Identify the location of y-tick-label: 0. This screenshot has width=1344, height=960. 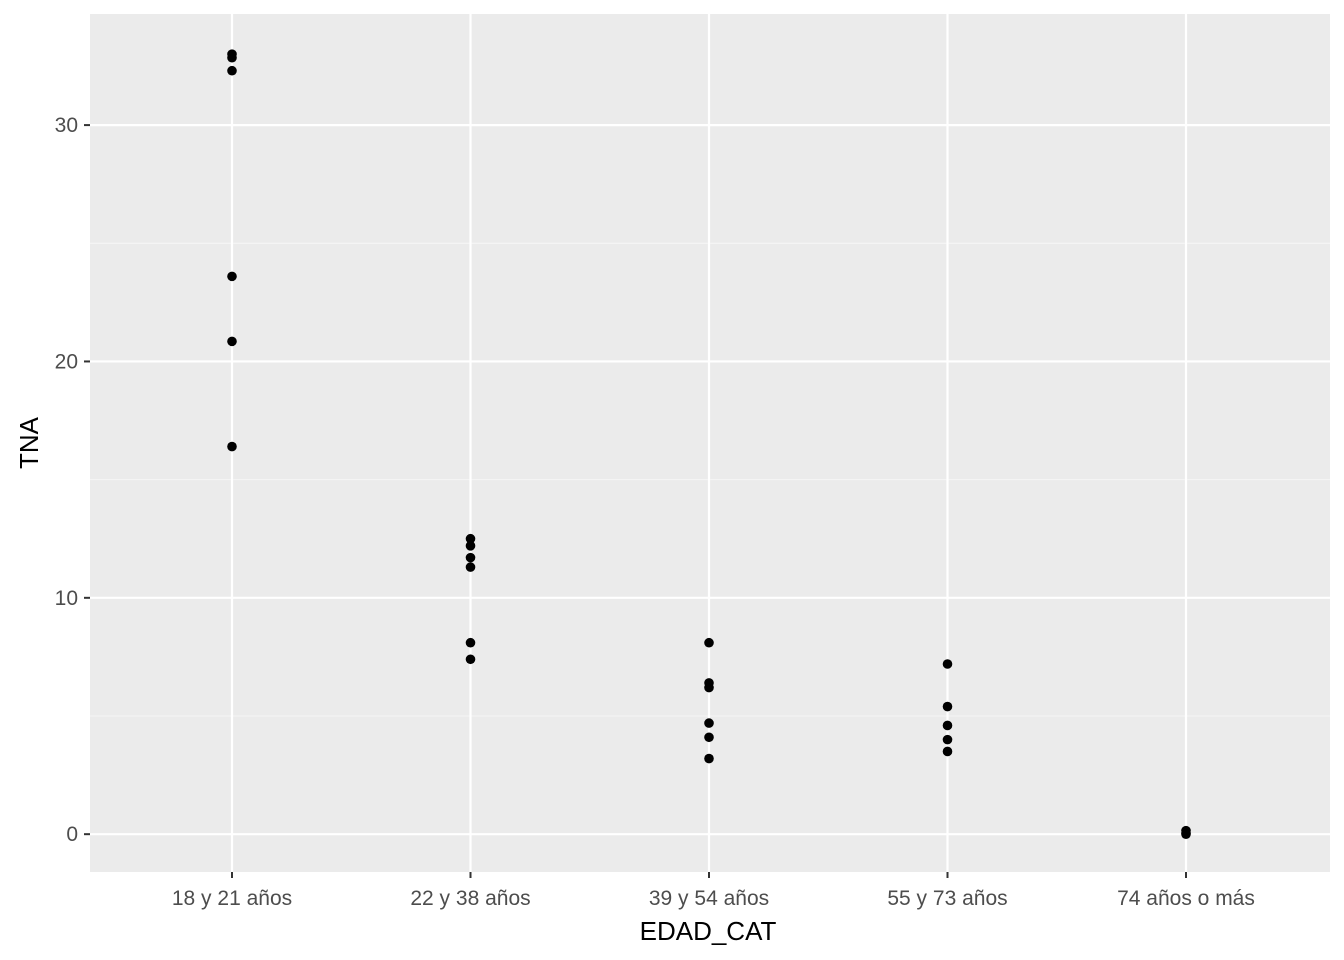
(72, 834).